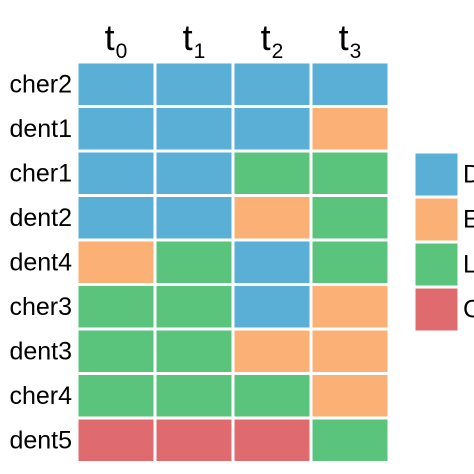 The image size is (474, 474). What do you see at coordinates (468, 310) in the screenshot?
I see `legend-label: C` at bounding box center [468, 310].